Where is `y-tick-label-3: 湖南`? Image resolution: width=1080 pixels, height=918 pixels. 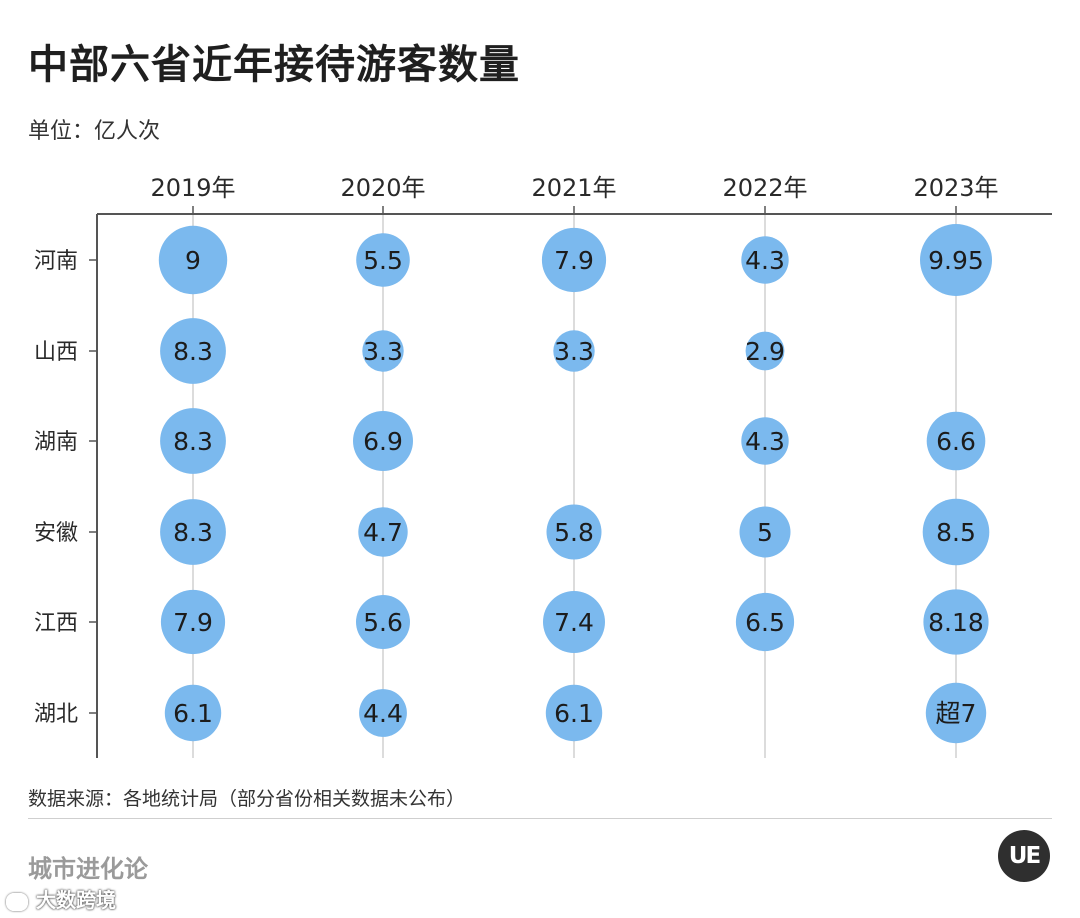 y-tick-label-3: 湖南 is located at coordinates (56, 442).